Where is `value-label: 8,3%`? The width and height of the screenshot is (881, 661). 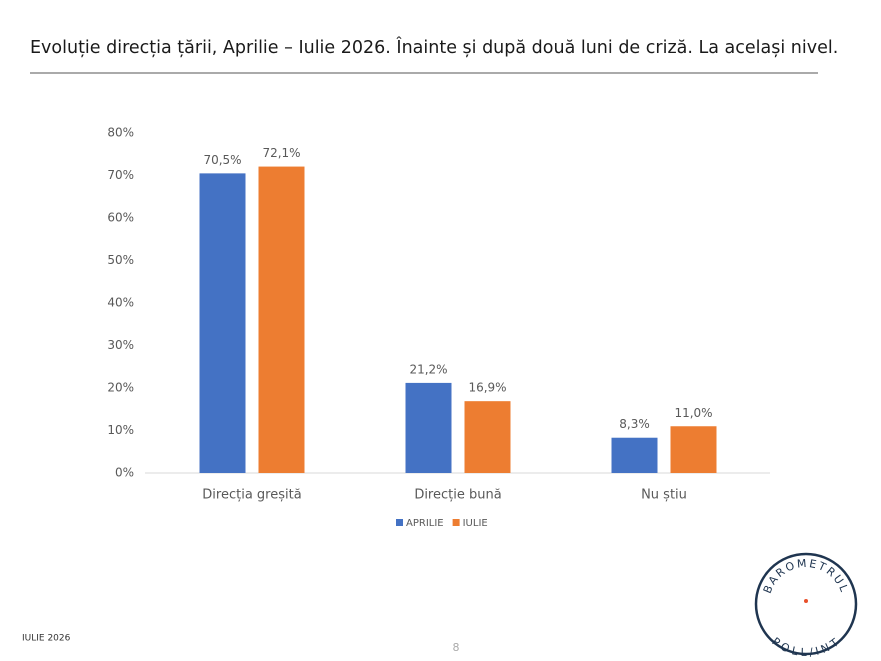 value-label: 8,3% is located at coordinates (634, 424).